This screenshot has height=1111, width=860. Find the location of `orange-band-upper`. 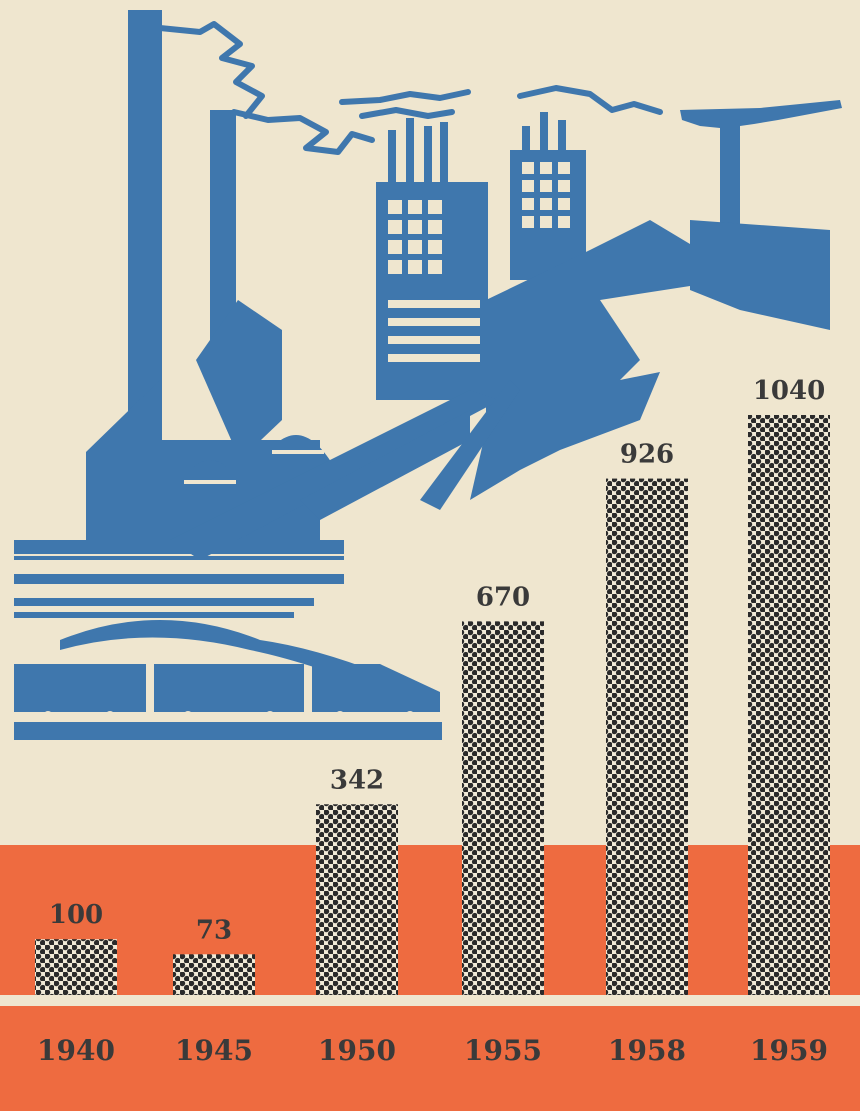

orange-band-upper is located at coordinates (430, 920).